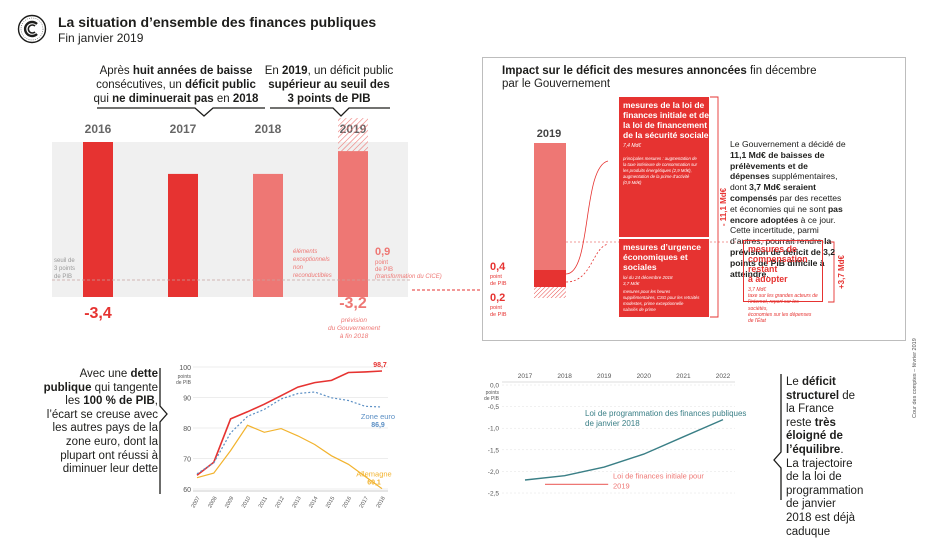  Describe the element at coordinates (639, 309) in the screenshot. I see `box2-detail-4: salariés de prime` at that location.